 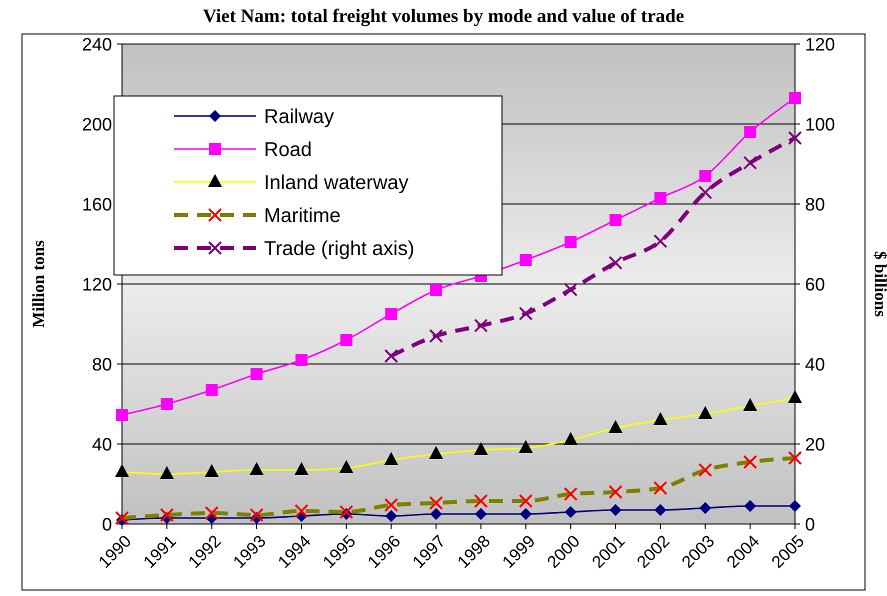 What do you see at coordinates (107, 524) in the screenshot?
I see `y-tick-label: 0` at bounding box center [107, 524].